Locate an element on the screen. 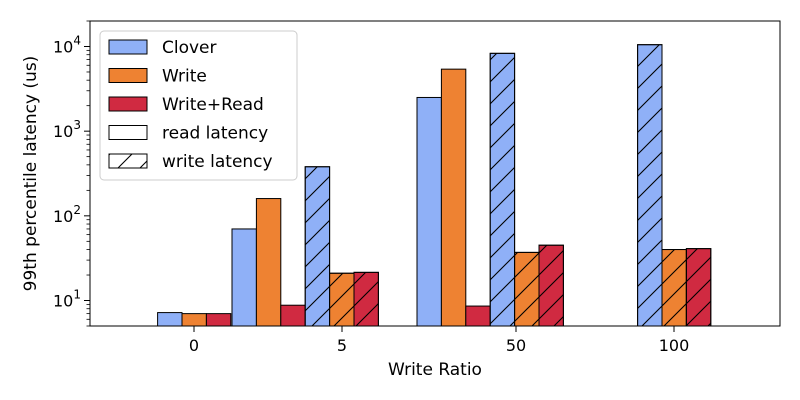 The height and width of the screenshot is (400, 800). y-tick-label: 10³ is located at coordinates (67, 129).